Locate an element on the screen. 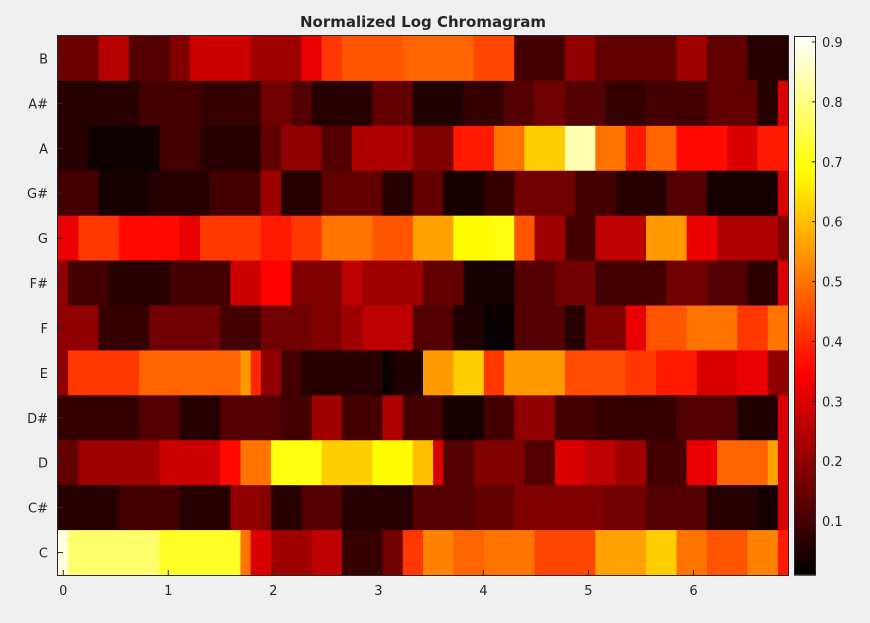 The width and height of the screenshot is (870, 623). x-tick-label: 0 is located at coordinates (63, 591).